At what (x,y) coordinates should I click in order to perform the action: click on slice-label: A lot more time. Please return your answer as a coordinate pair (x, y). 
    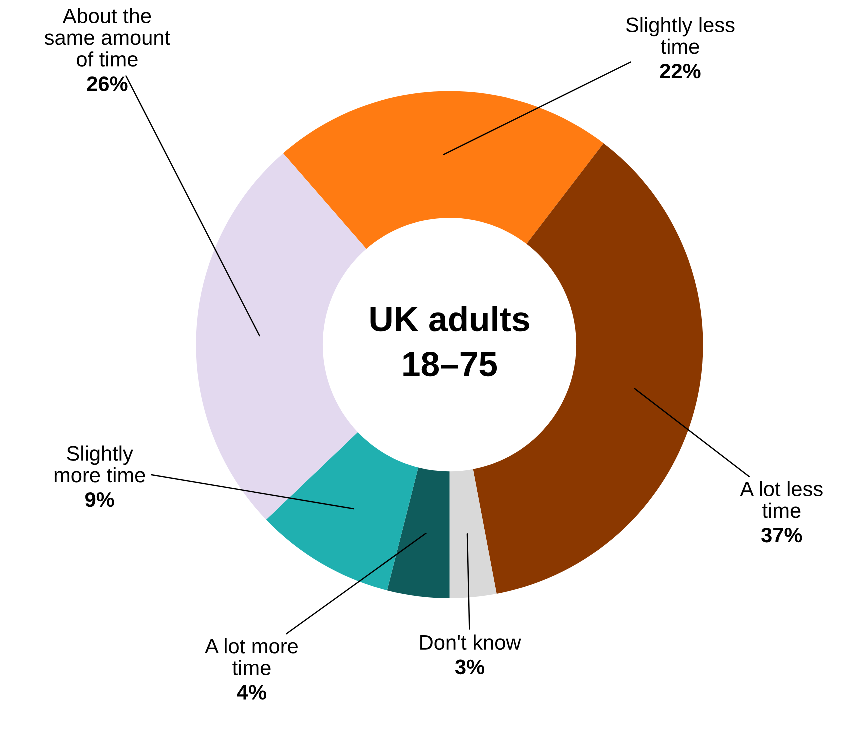
    Looking at the image, I should click on (251, 657).